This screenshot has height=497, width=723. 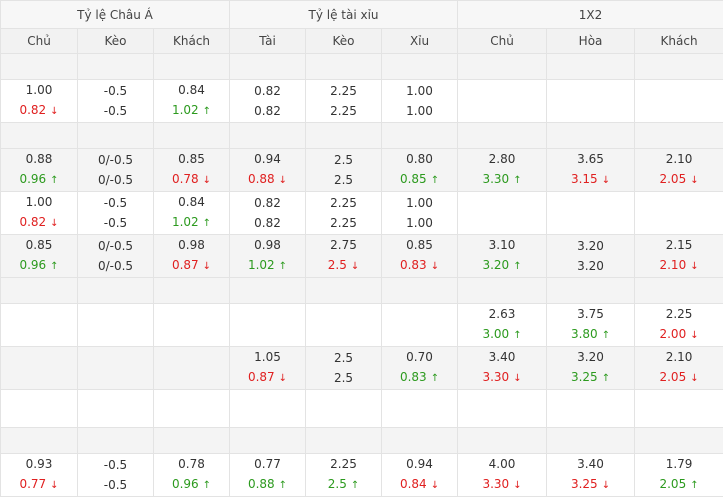 I want to click on odds-value-open: 0.82, so click(x=267, y=203).